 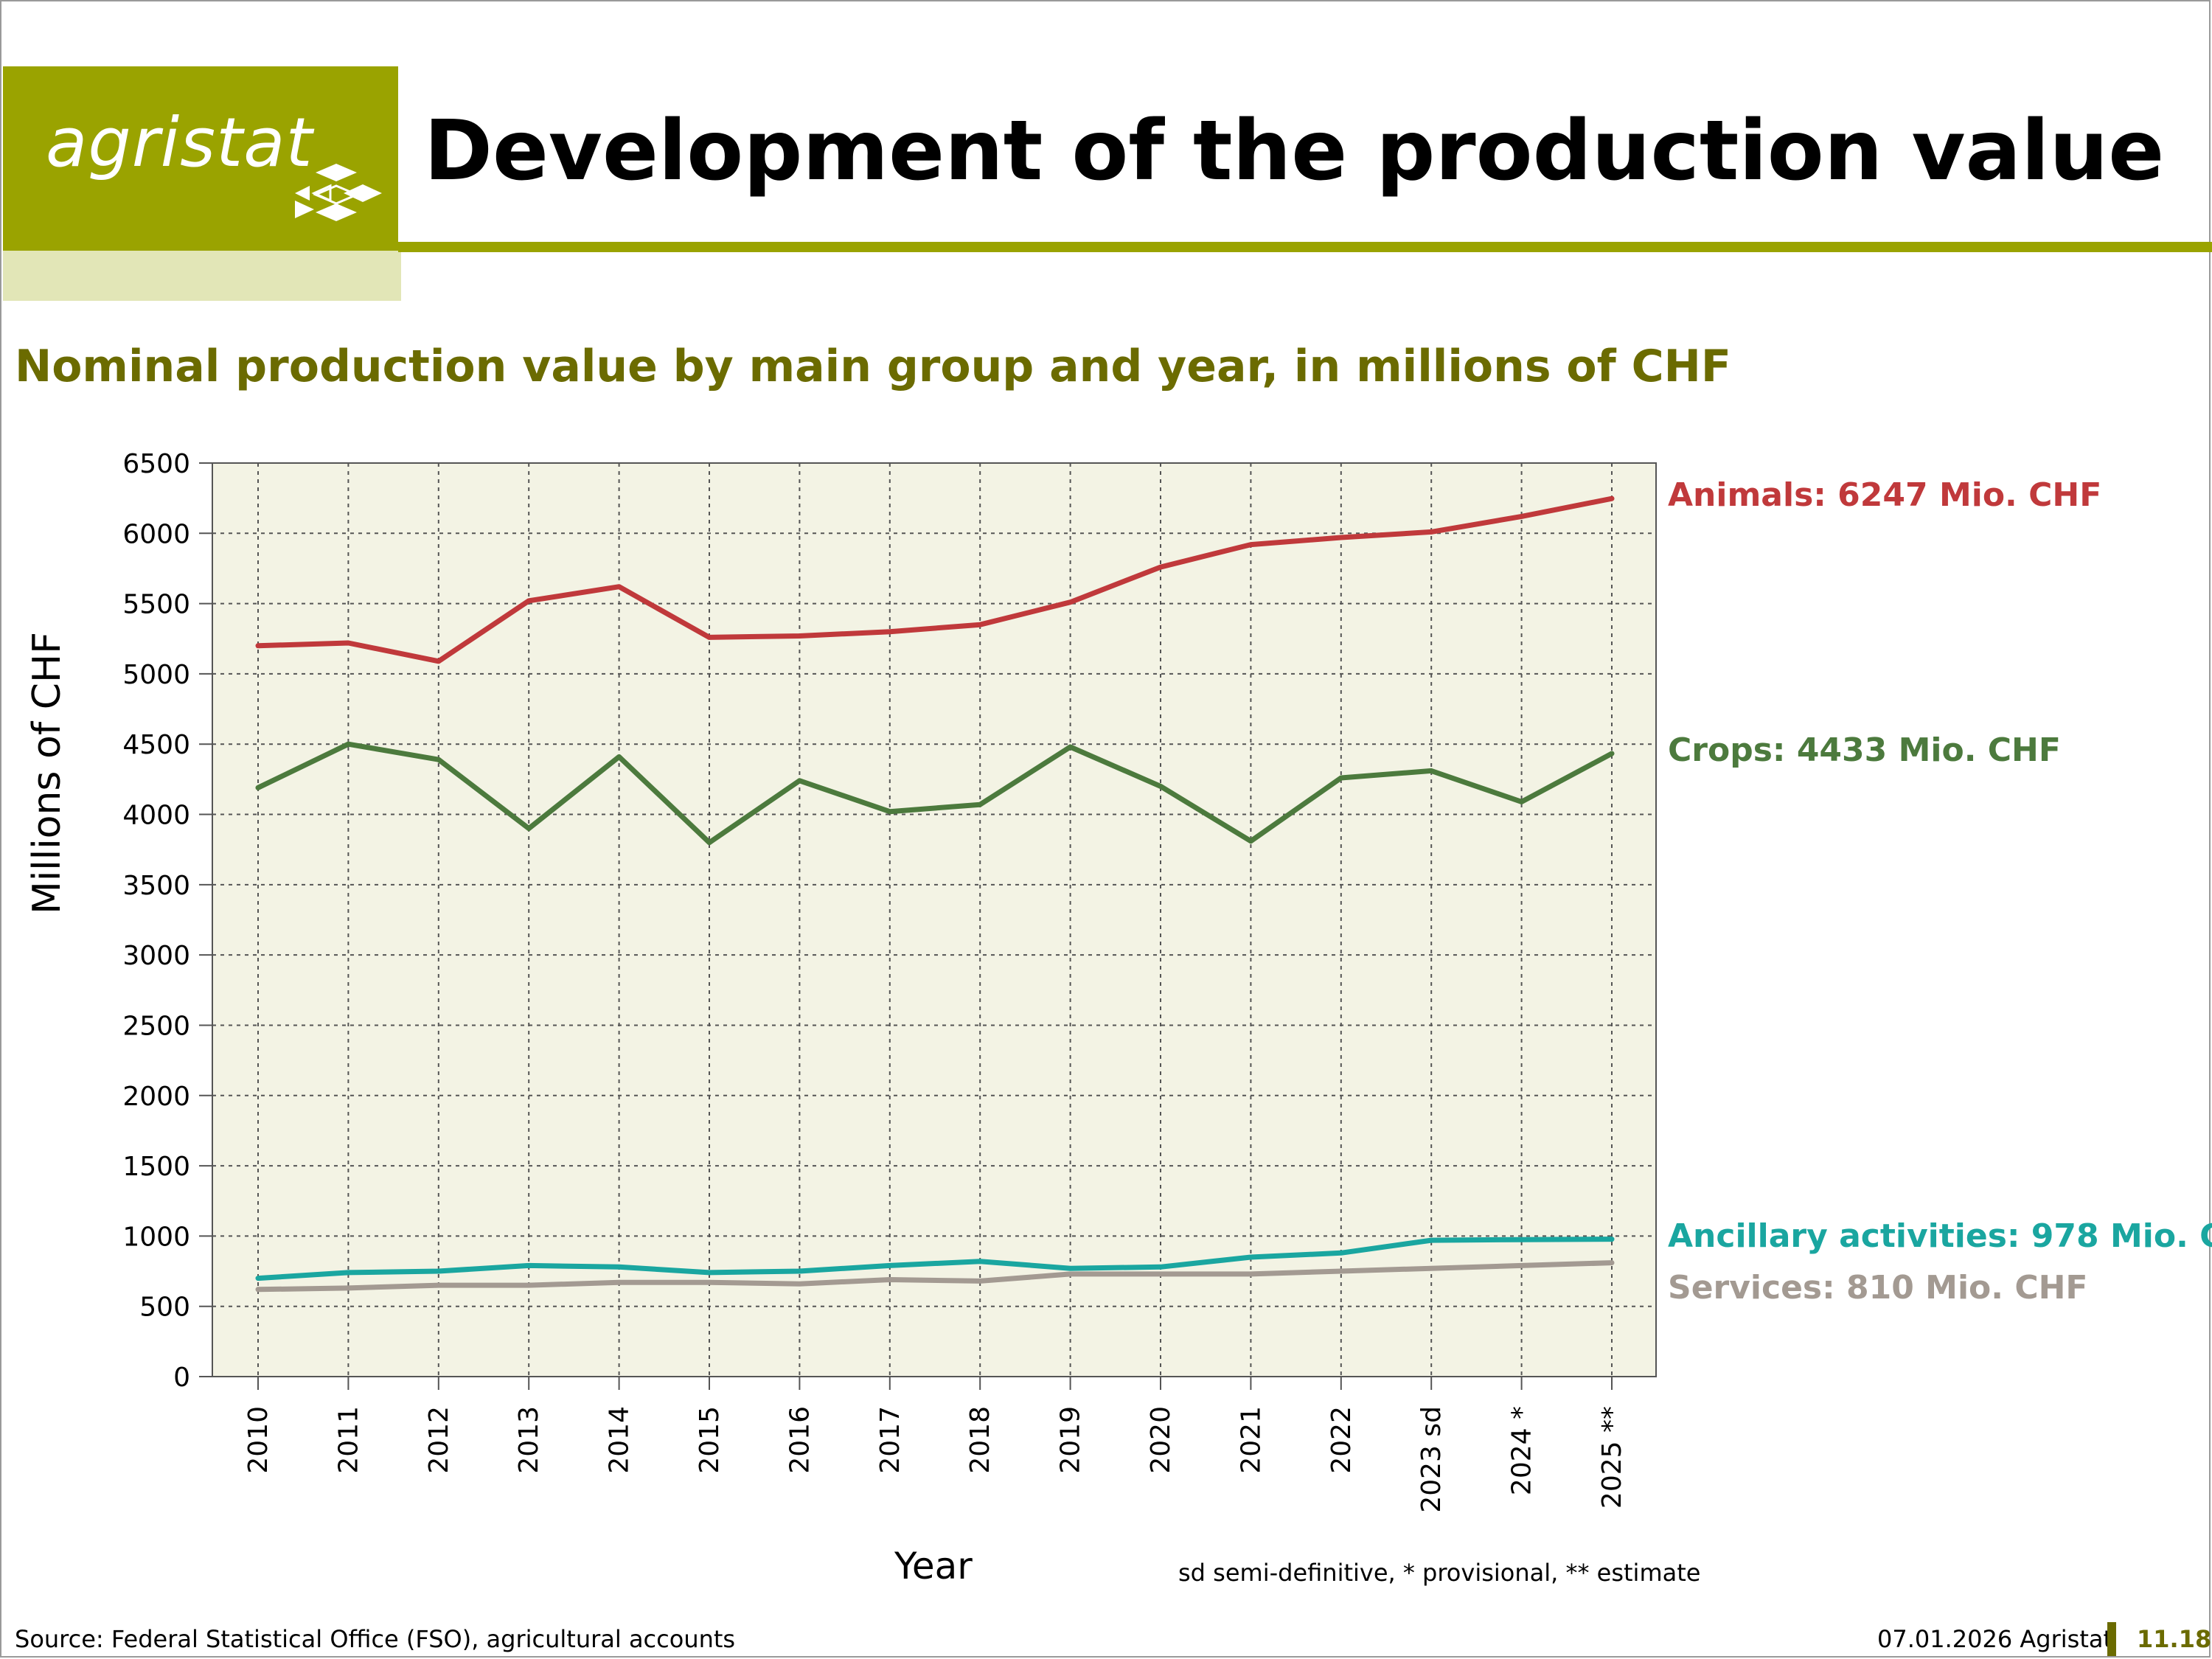 I want to click on x-tick-label: 2013, so click(x=529, y=1440).